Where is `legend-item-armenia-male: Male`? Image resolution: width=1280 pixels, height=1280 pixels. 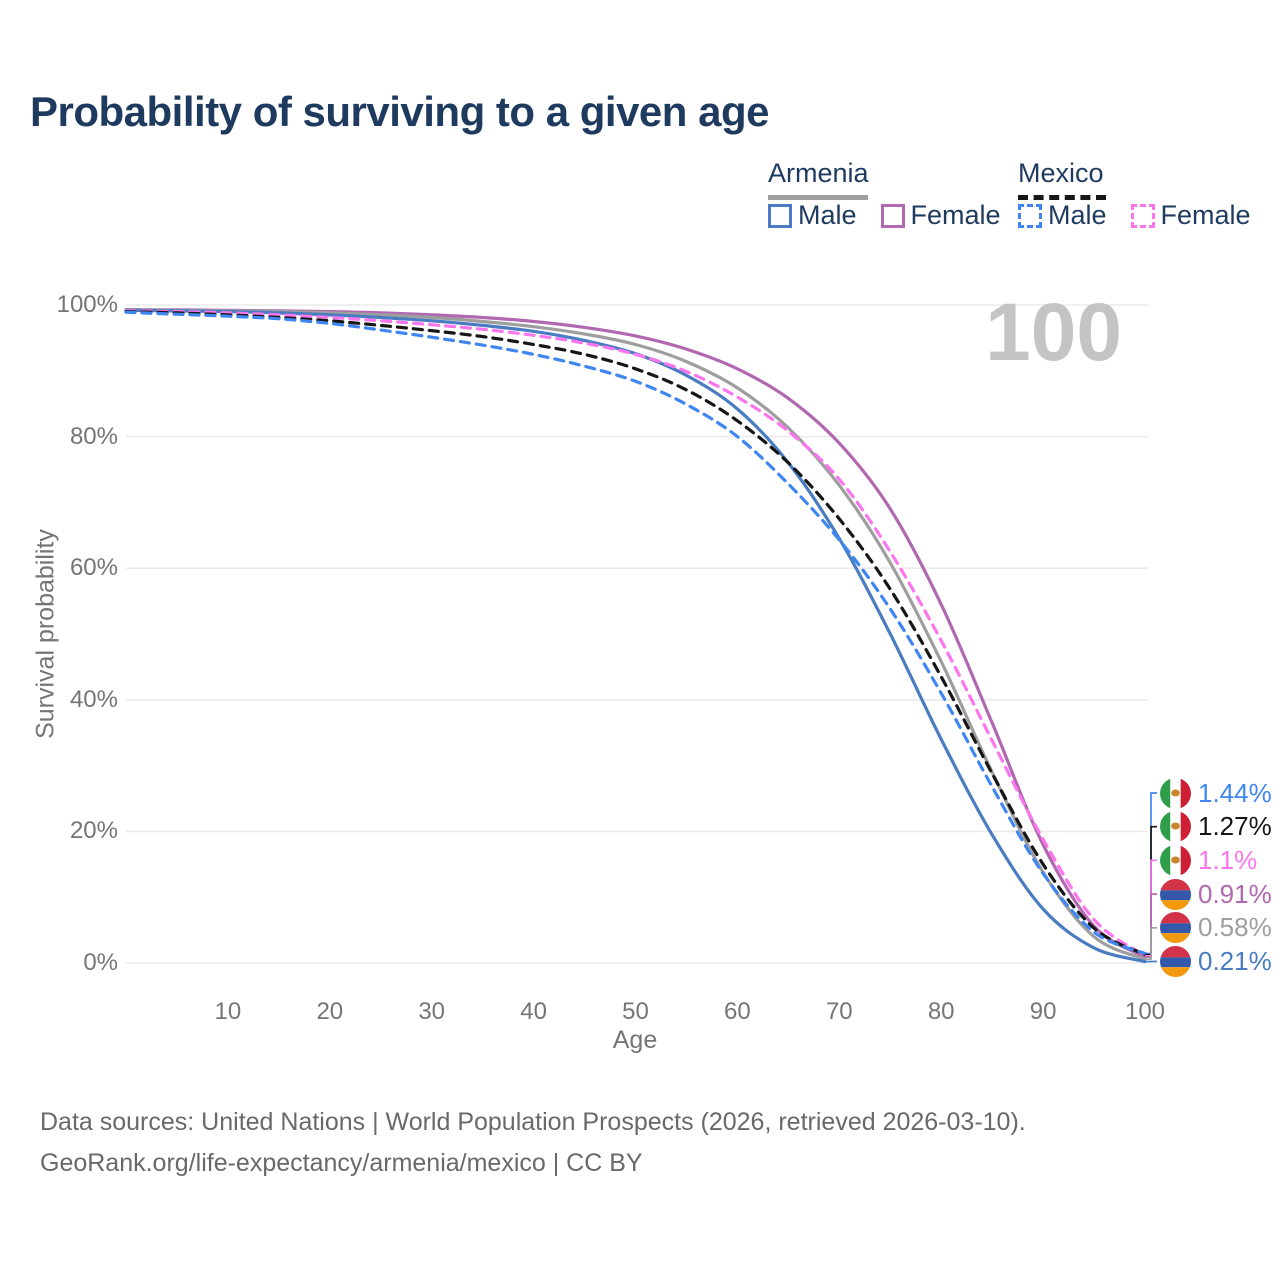 legend-item-armenia-male: Male is located at coordinates (812, 215).